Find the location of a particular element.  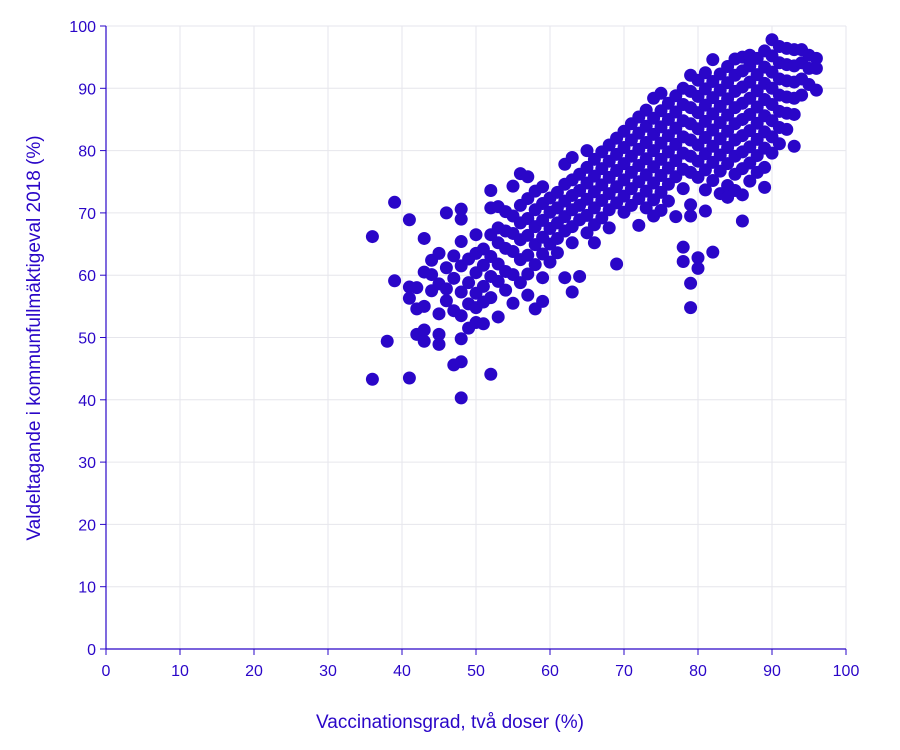

x-tick-label: 70 is located at coordinates (624, 671).